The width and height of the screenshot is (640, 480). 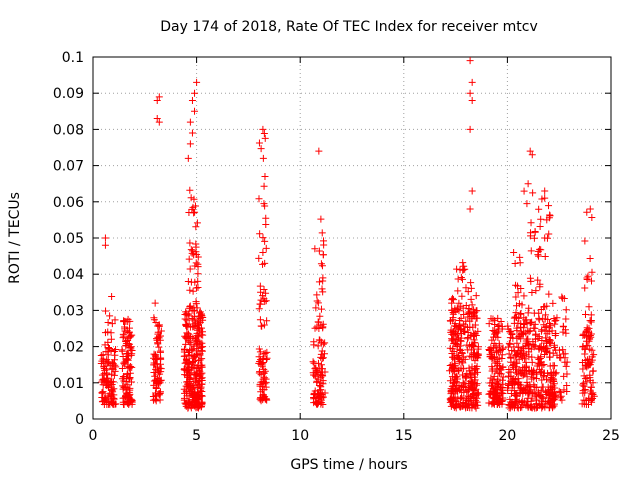 What do you see at coordinates (404, 436) in the screenshot?
I see `x-tick-label: 15` at bounding box center [404, 436].